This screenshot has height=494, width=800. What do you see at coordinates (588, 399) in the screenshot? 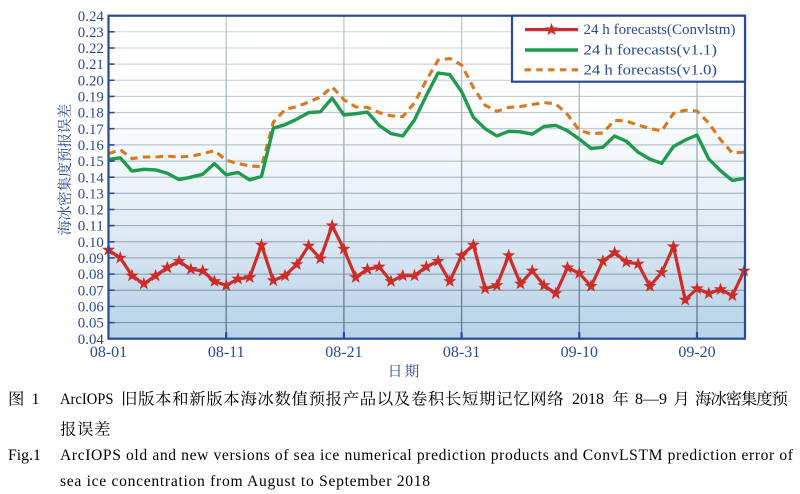
I see `svg-text: 2018` at bounding box center [588, 399].